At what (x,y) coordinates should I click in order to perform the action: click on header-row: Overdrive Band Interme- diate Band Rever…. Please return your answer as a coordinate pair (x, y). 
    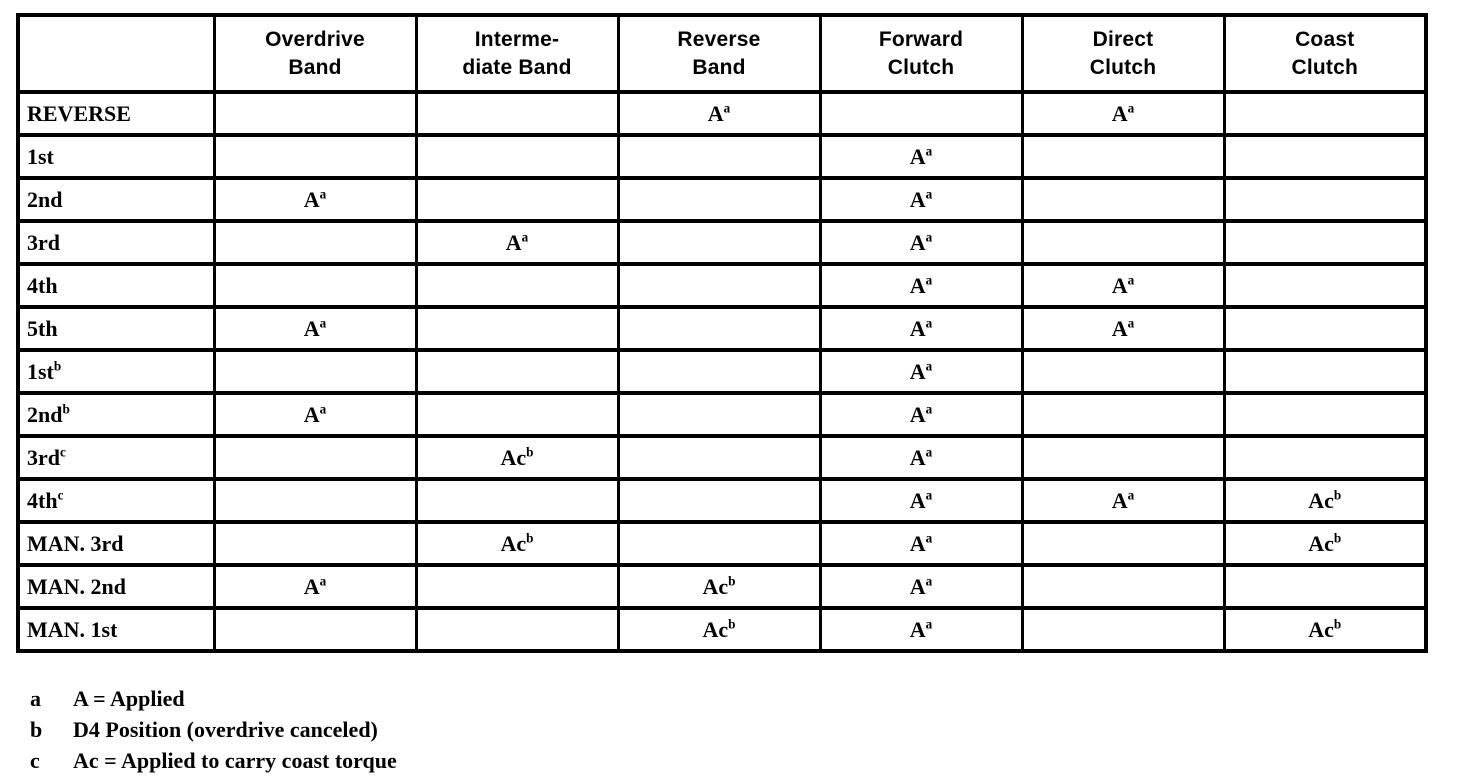
    Looking at the image, I should click on (722, 53).